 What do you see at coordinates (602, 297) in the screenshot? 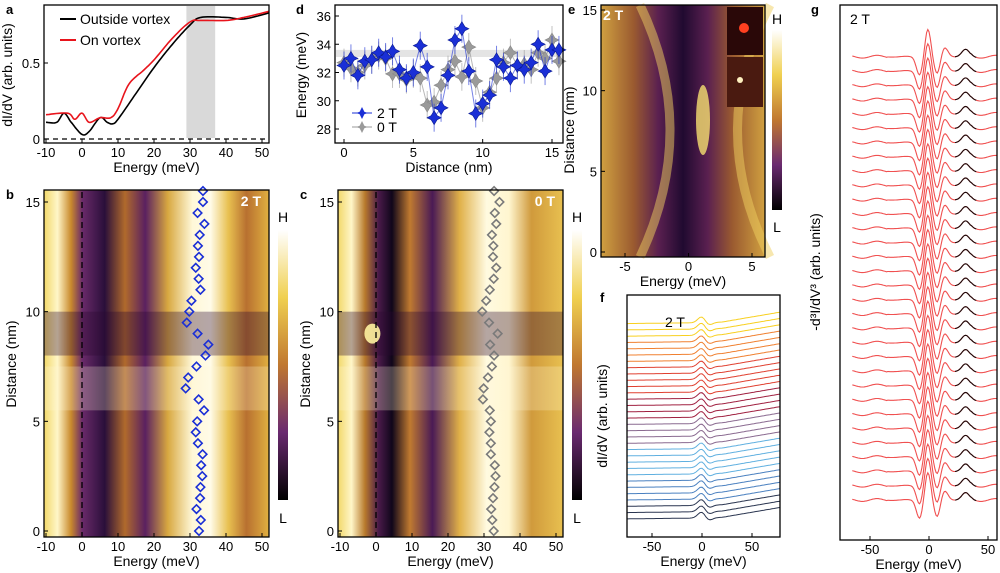
I see `panel-label: f` at bounding box center [602, 297].